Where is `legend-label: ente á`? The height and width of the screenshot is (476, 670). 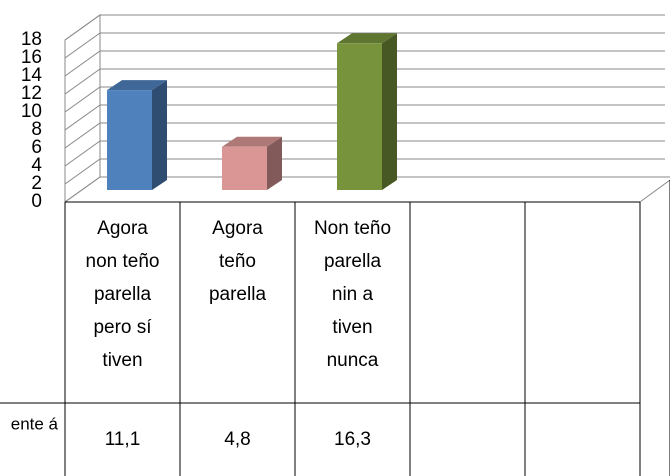
legend-label: ente á is located at coordinates (35, 423).